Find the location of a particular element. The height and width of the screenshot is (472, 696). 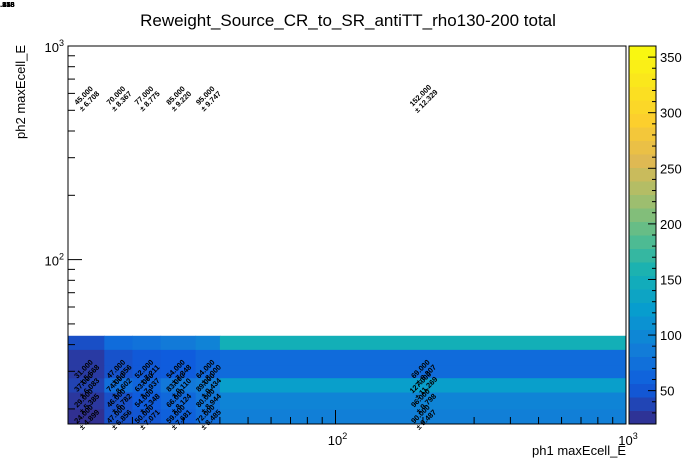

cell-label: 152.000± 12.329 is located at coordinates (424, 99).